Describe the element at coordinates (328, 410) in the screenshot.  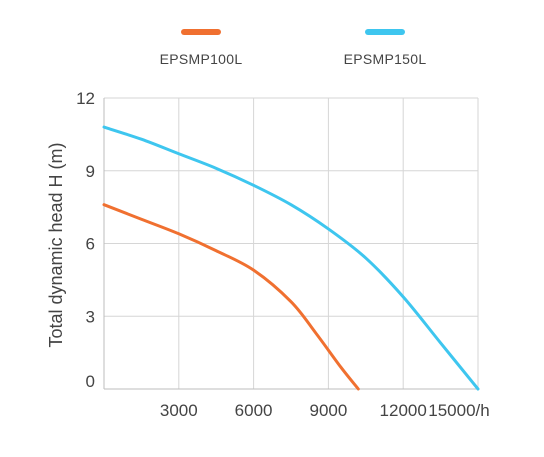
I see `x-tick-label: 9000` at that location.